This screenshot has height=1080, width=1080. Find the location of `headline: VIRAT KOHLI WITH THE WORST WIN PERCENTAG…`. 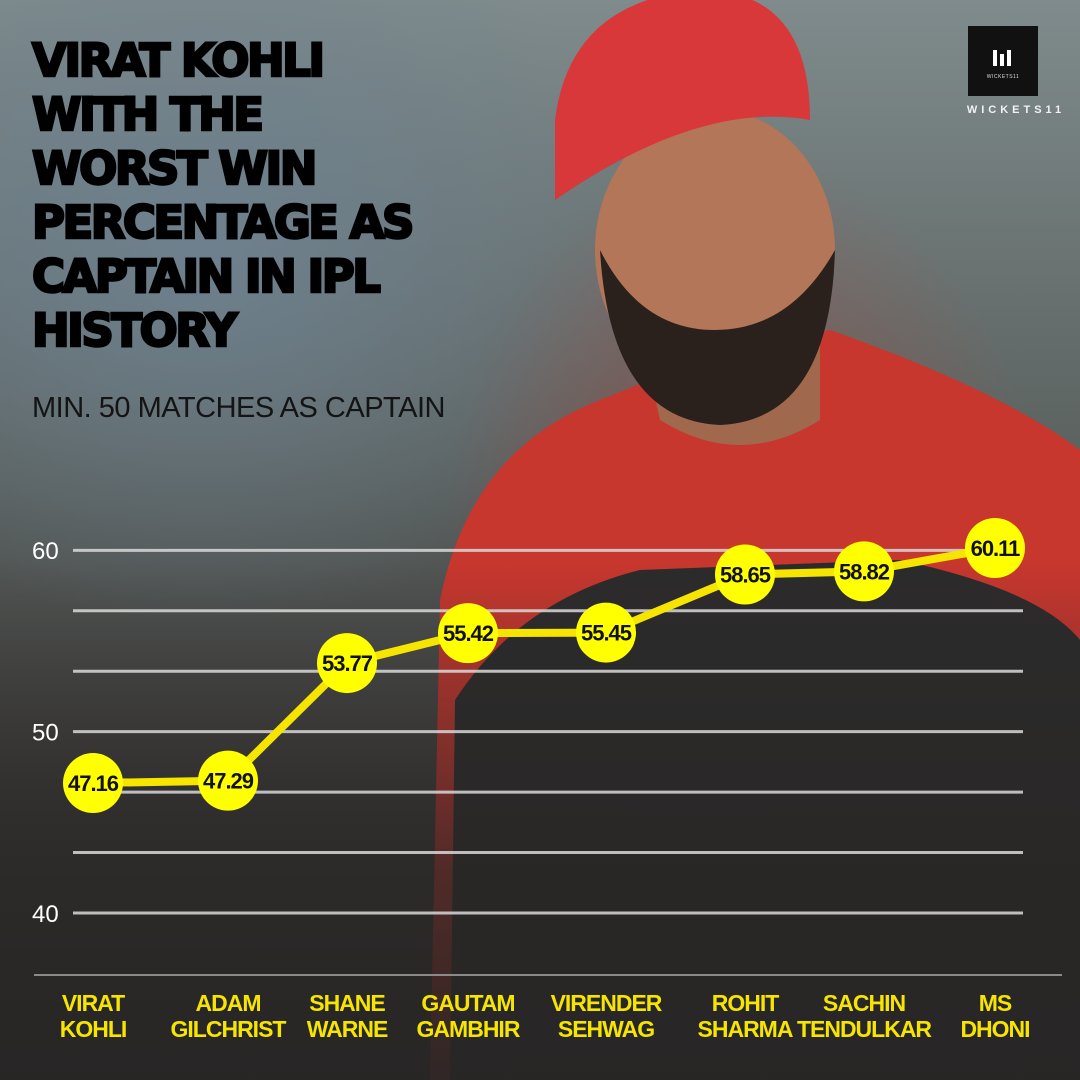

headline: VIRAT KOHLI WITH THE WORST WIN PERCENTAG… is located at coordinates (223, 196).